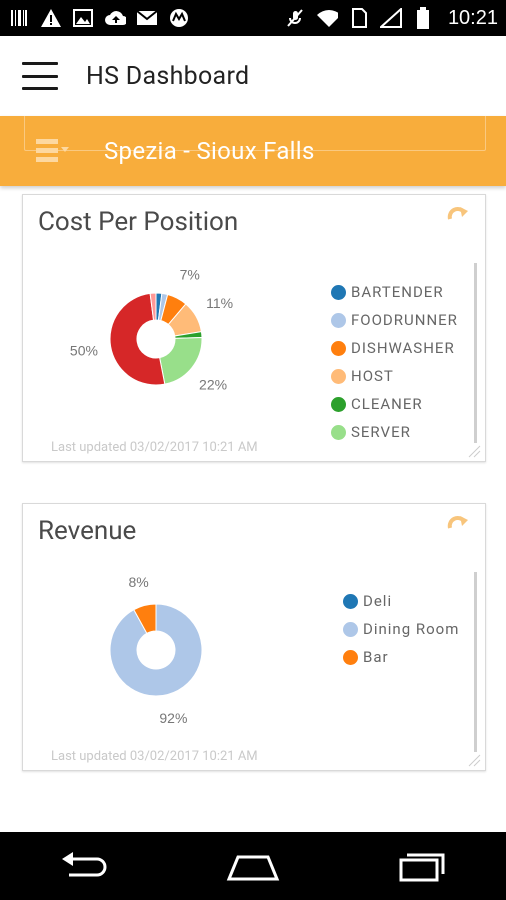 Image resolution: width=506 pixels, height=900 pixels. I want to click on pie-label: 7%, so click(190, 274).